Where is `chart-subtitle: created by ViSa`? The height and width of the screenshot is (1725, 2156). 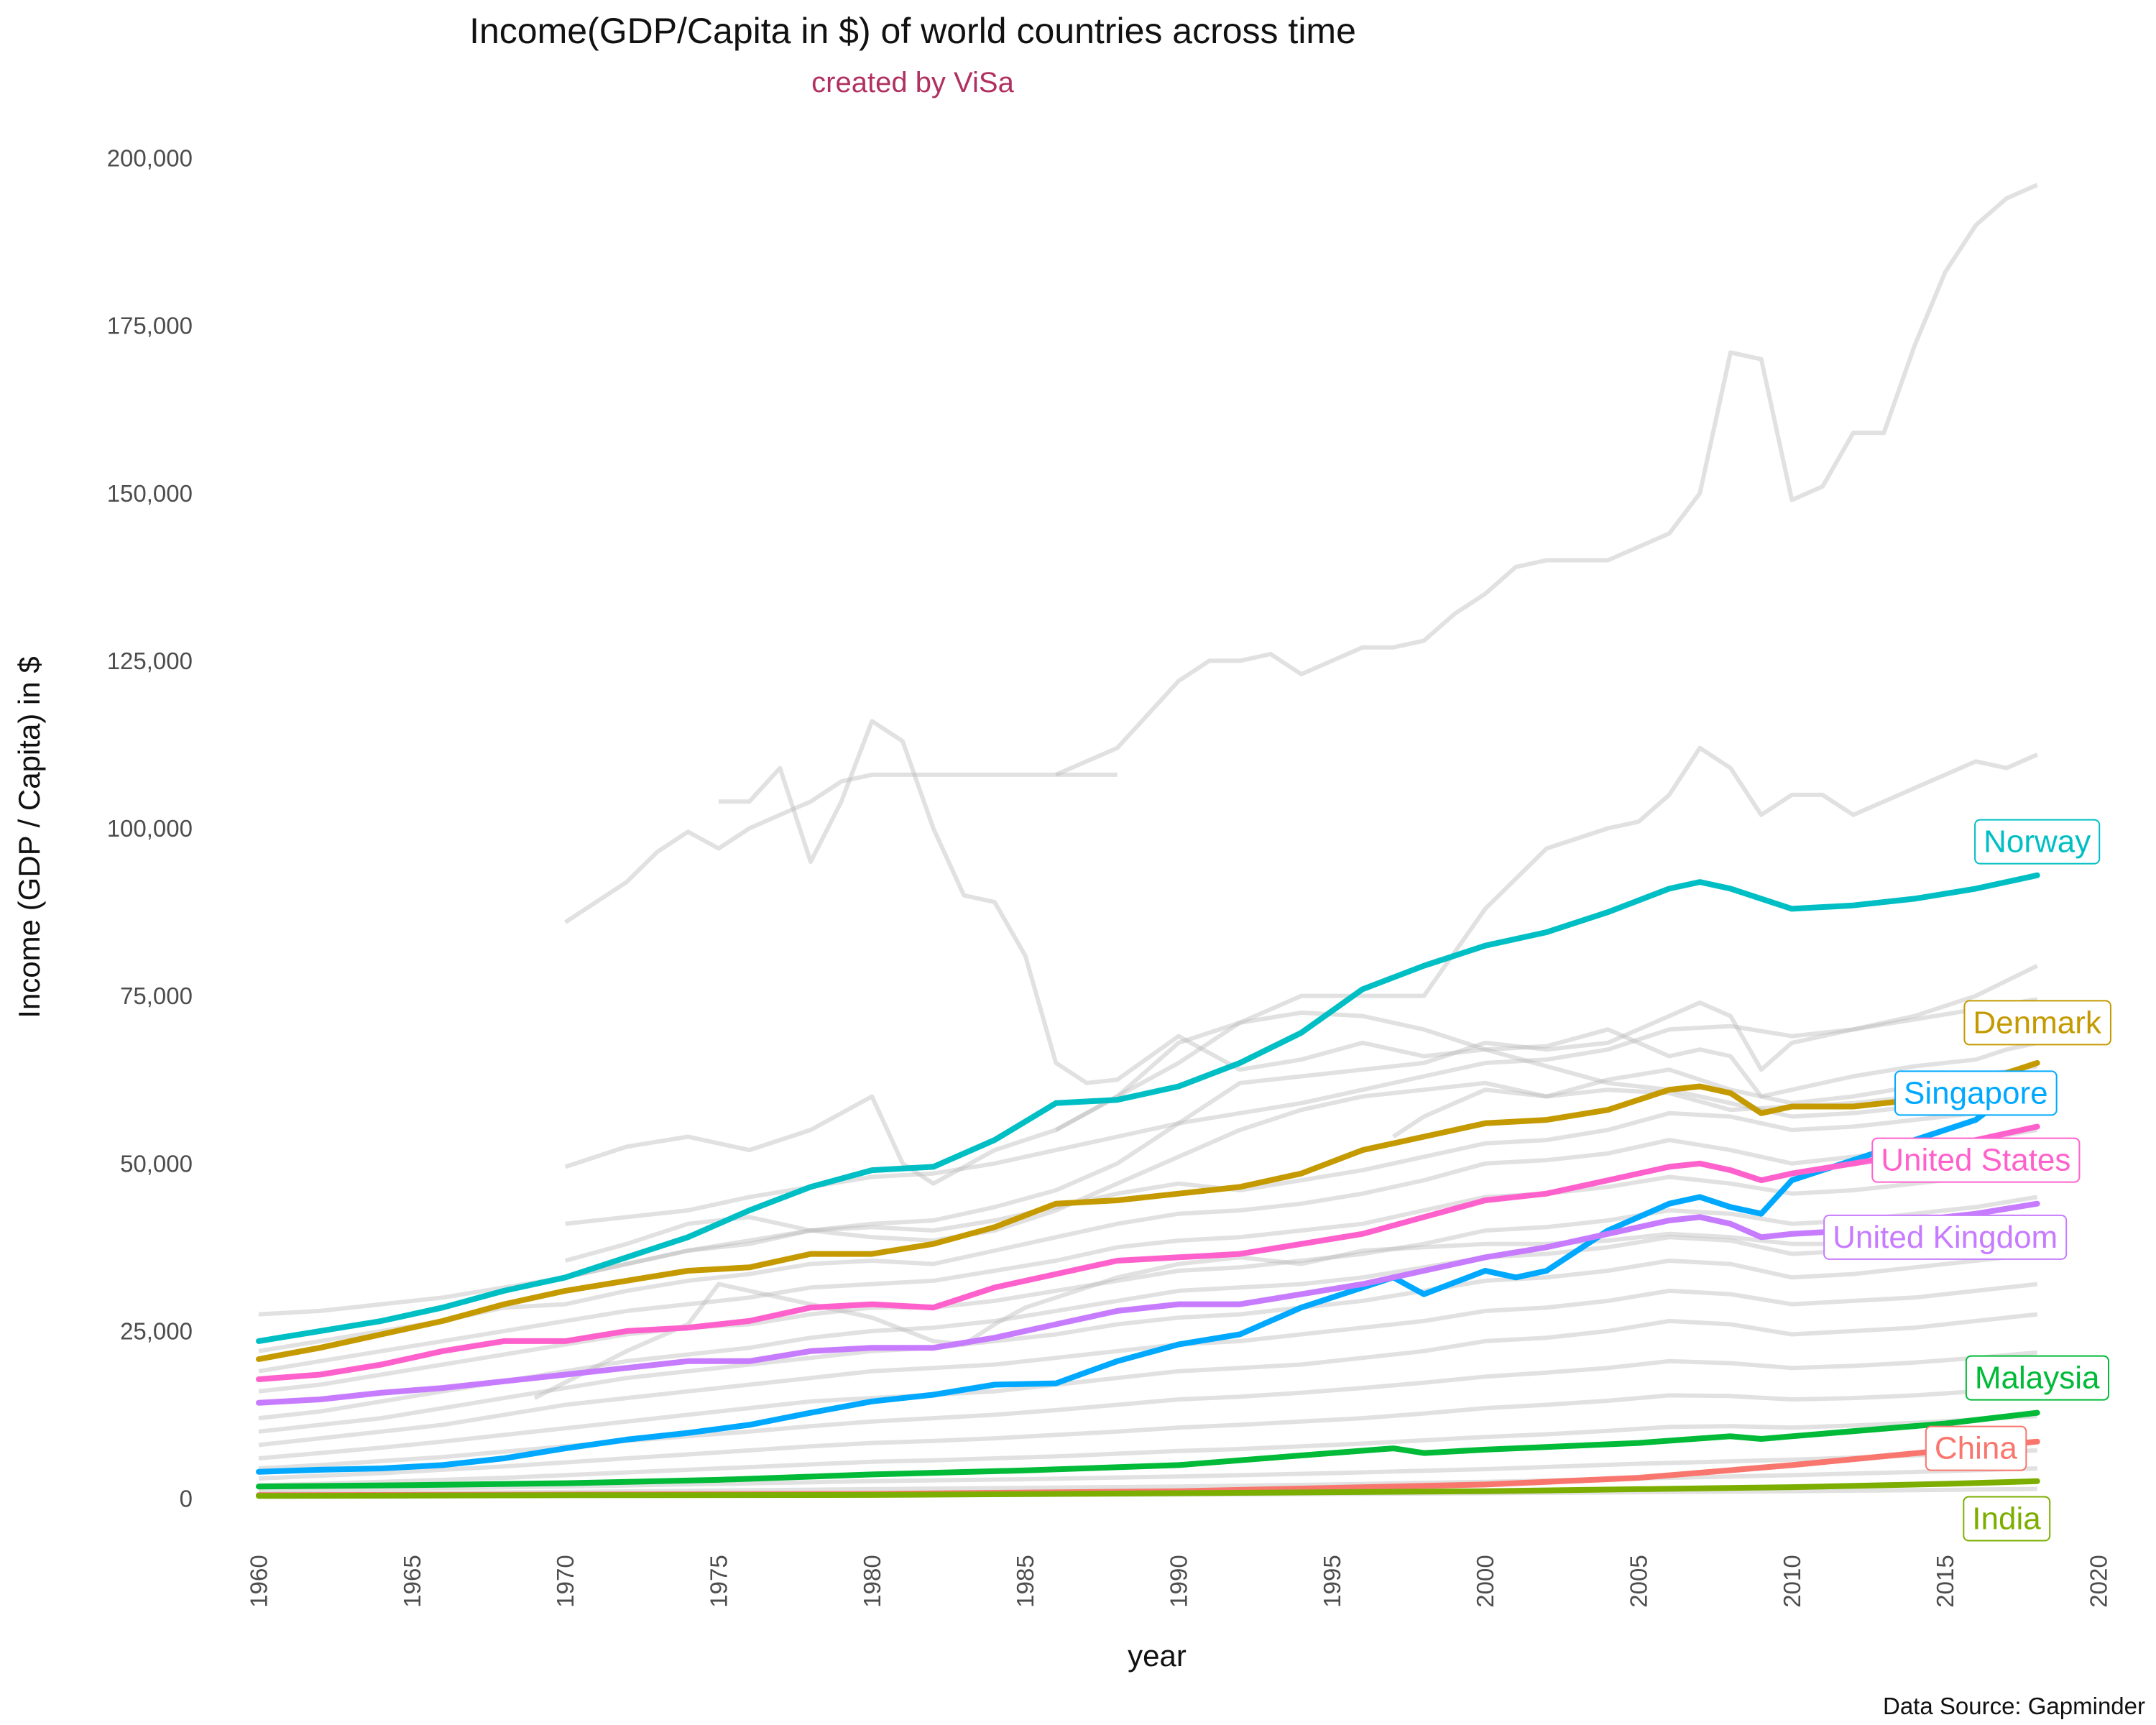
chart-subtitle: created by ViSa is located at coordinates (912, 82).